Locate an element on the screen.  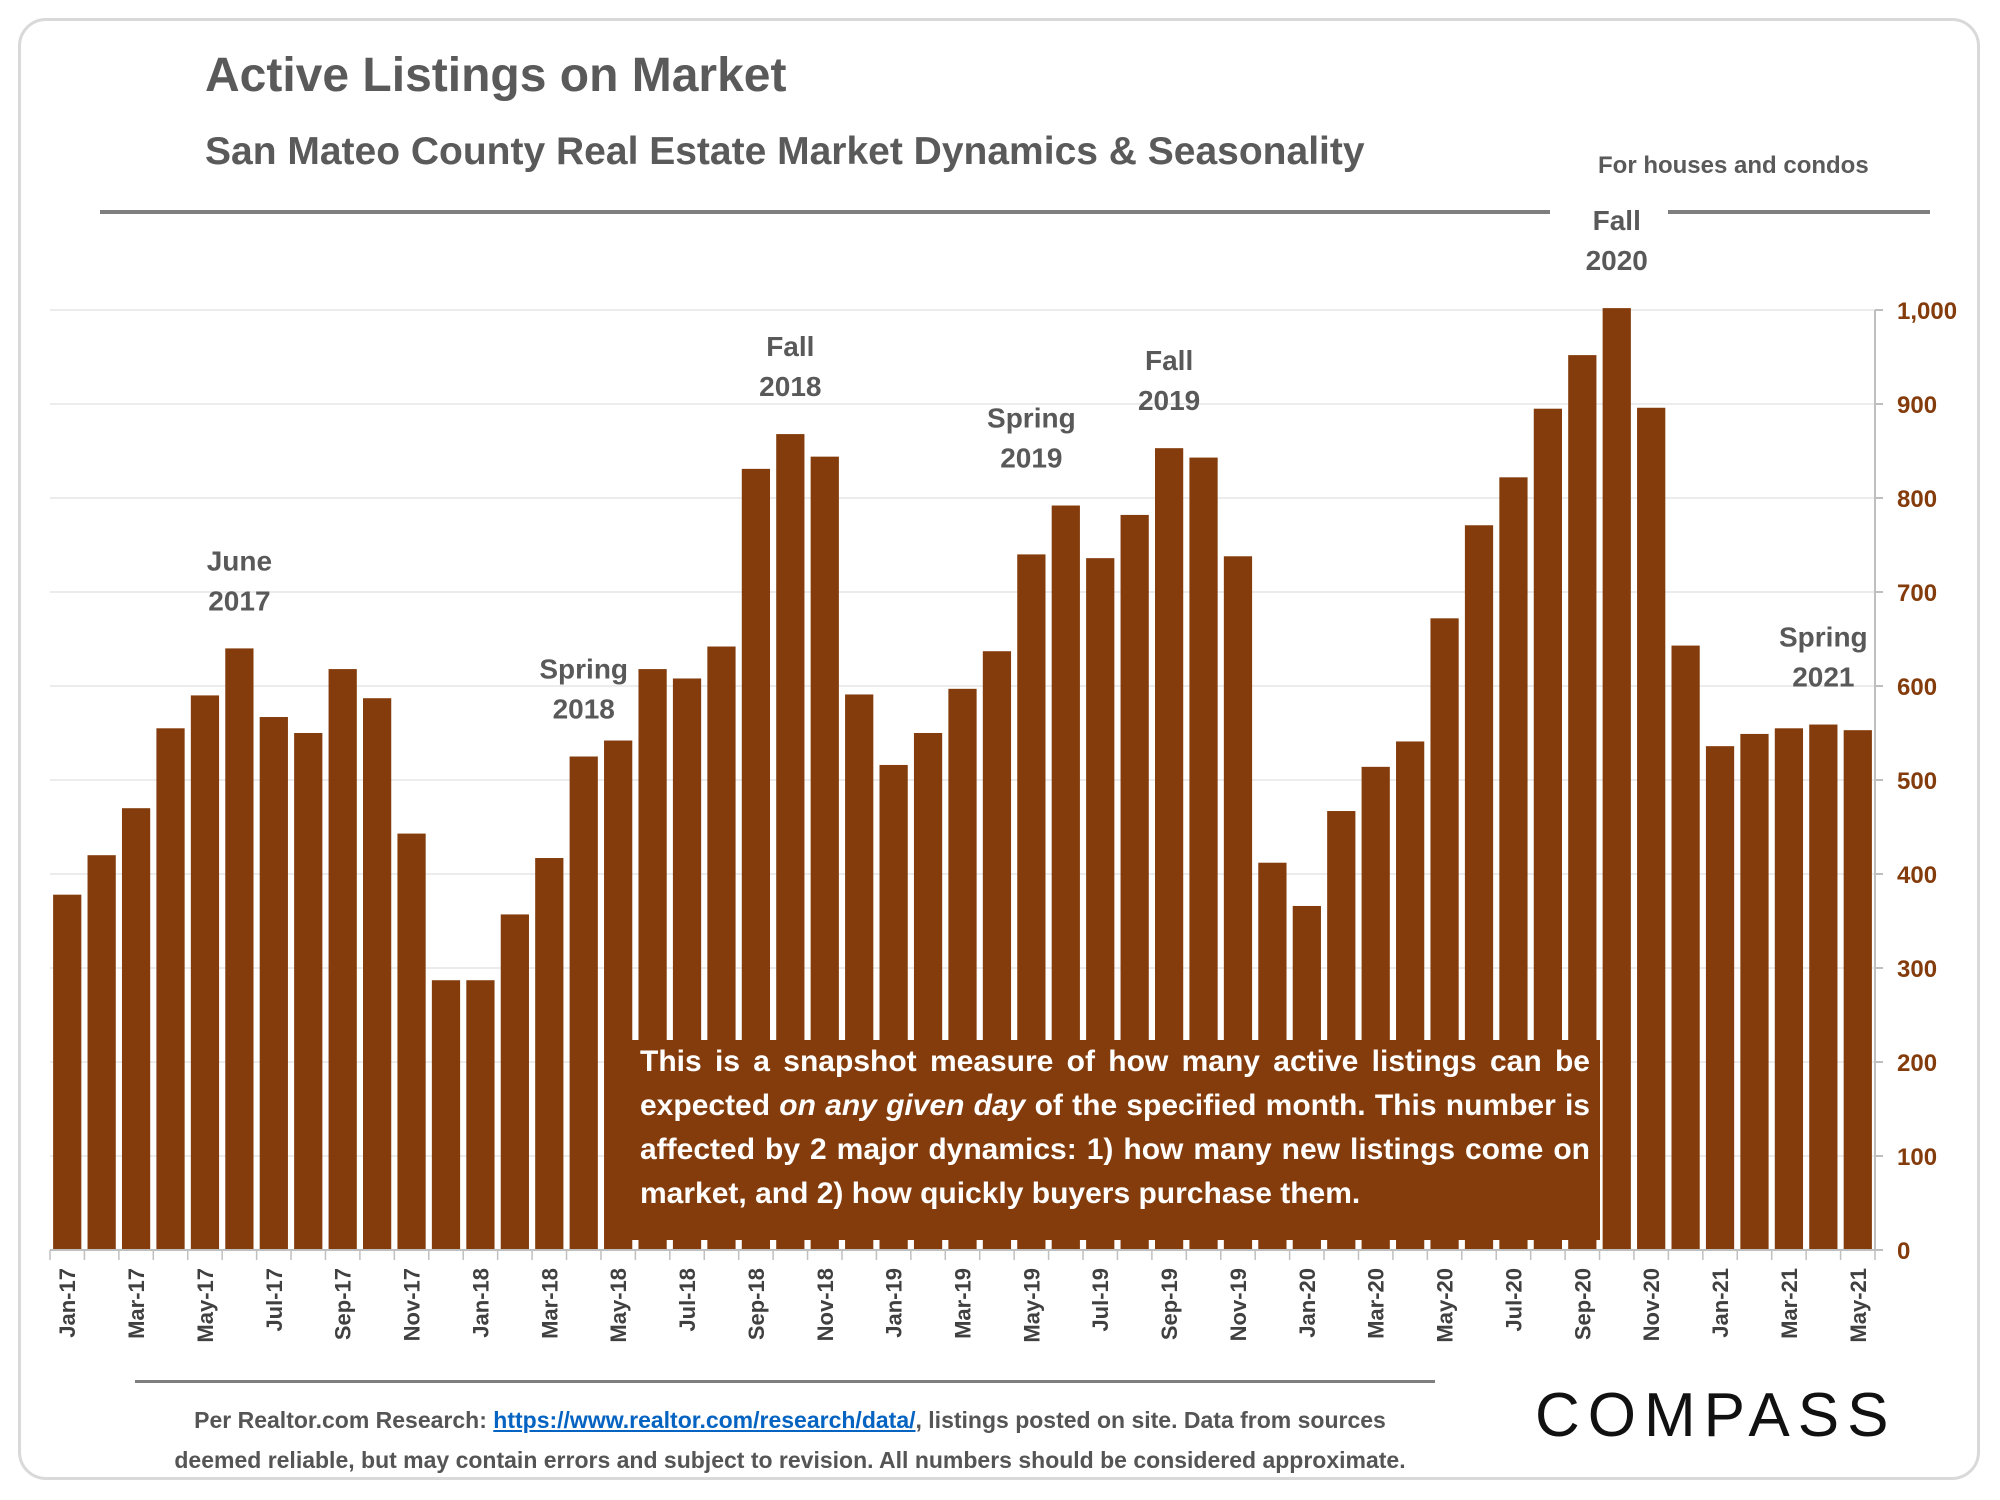
x-tick-label: Mar-21 is located at coordinates (1789, 1303).